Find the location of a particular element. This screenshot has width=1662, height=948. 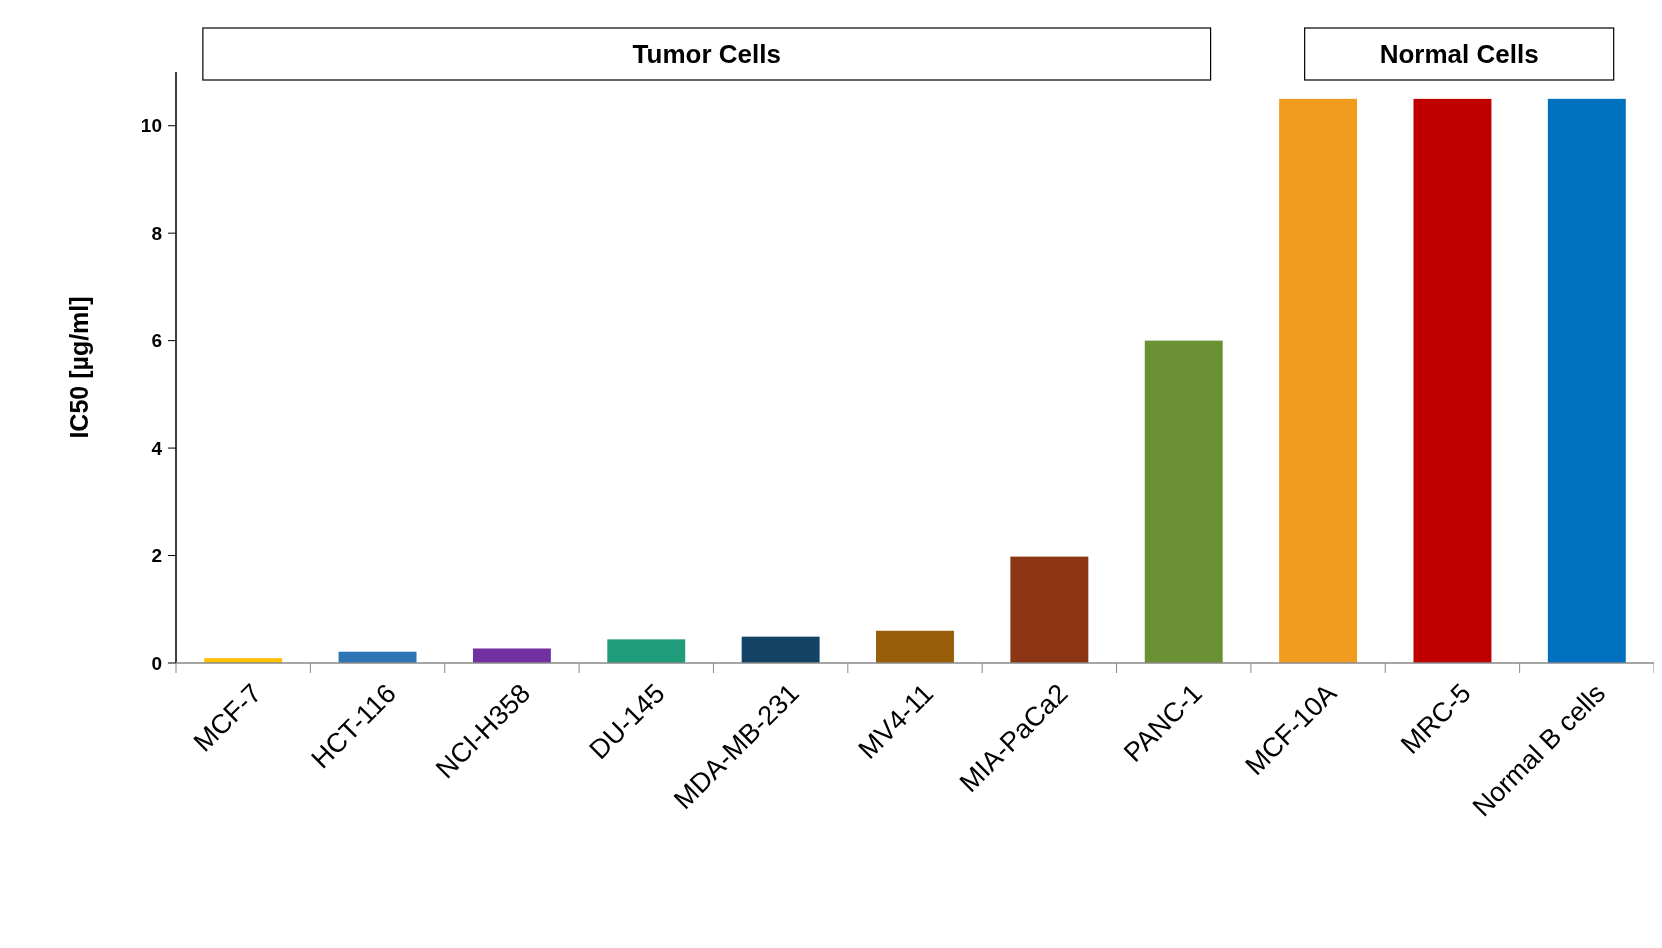

text: Tumor Cells is located at coordinates (706, 54).